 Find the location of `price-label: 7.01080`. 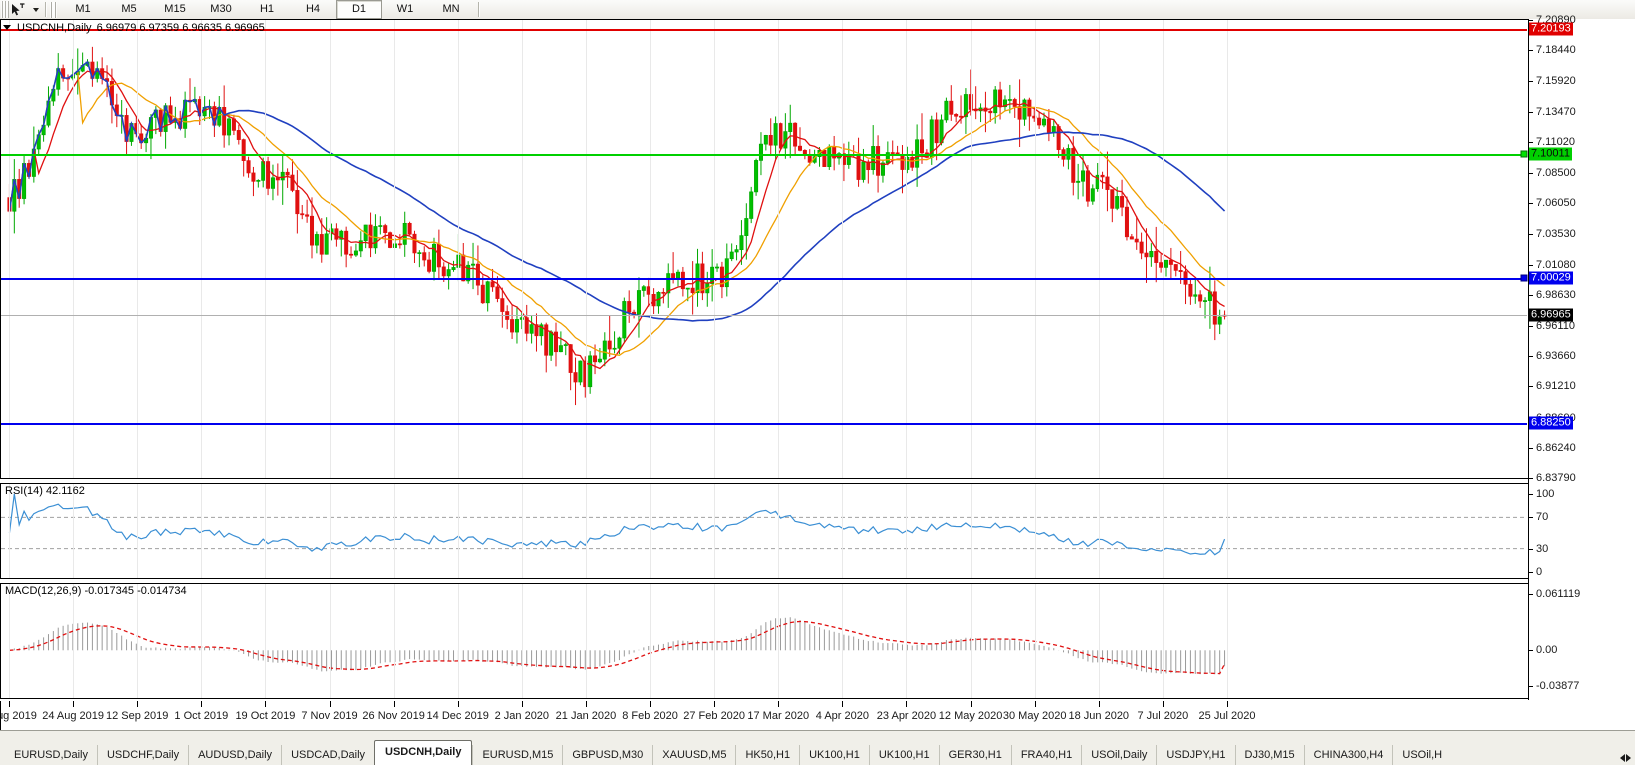

price-label: 7.01080 is located at coordinates (1556, 264).